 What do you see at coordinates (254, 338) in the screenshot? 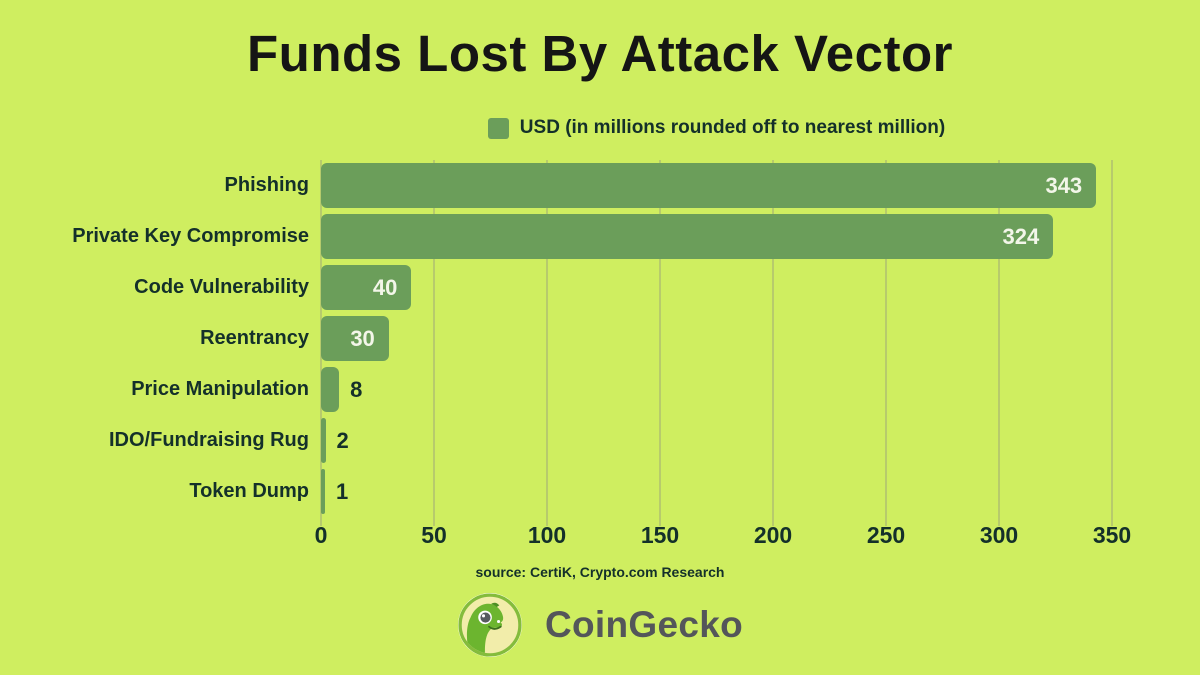
I see `category-label: Reentrancy` at bounding box center [254, 338].